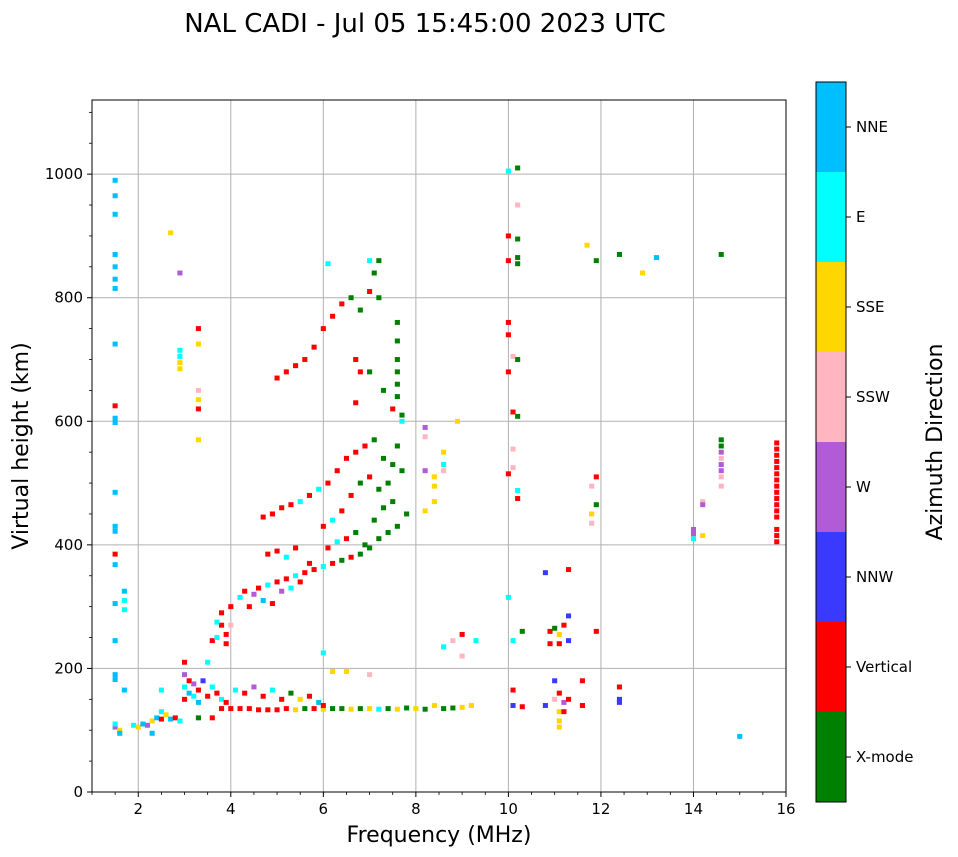 Image resolution: width=958 pixels, height=857 pixels. I want to click on colorbar-tick-label: Vertical, so click(884, 667).